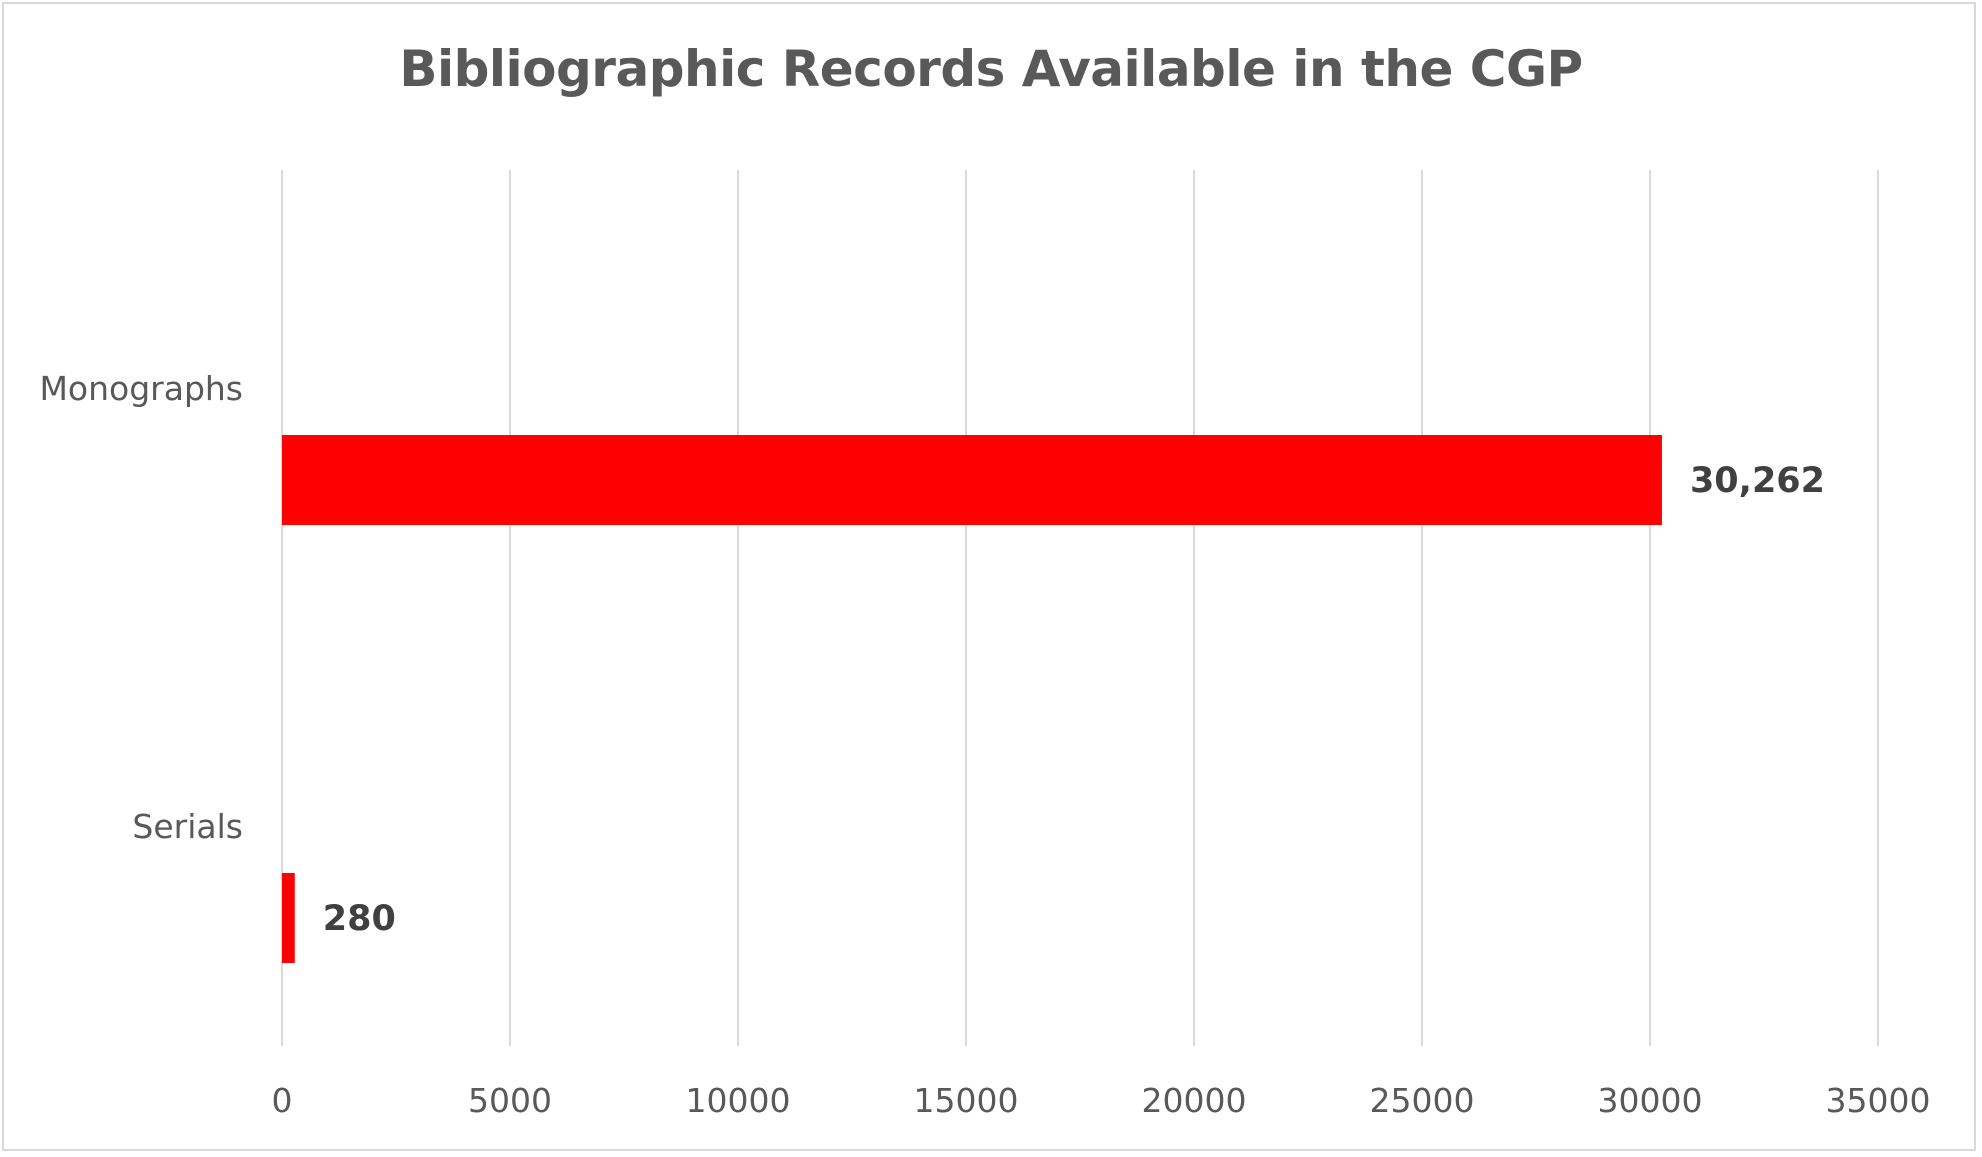  I want to click on data-label: 280, so click(359, 919).